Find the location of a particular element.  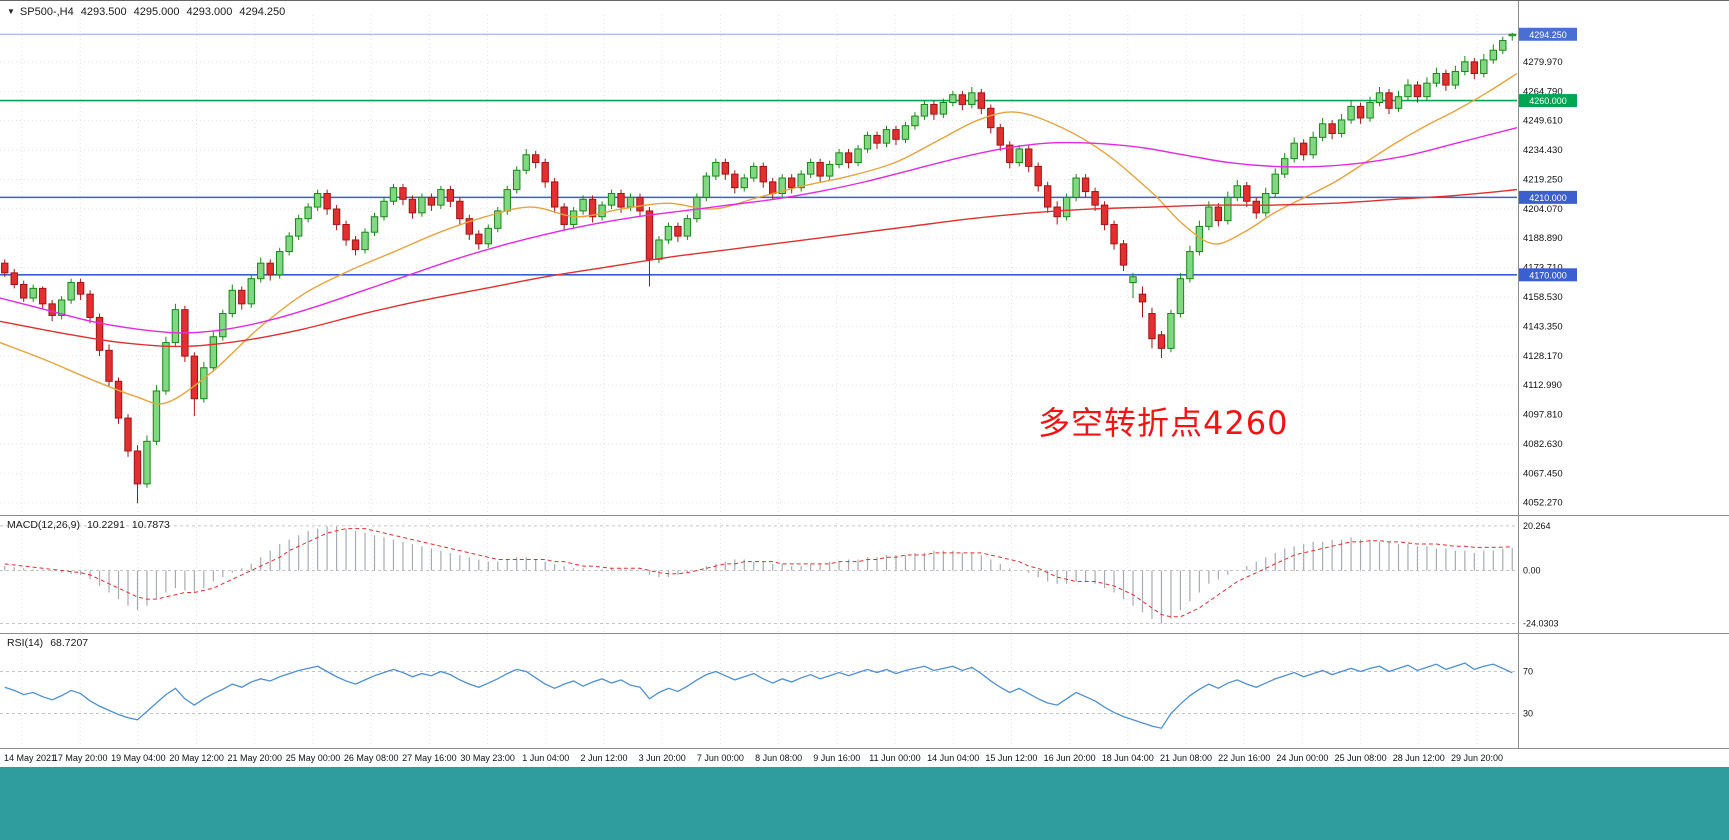

price-axis-label: 4128.170 is located at coordinates (1543, 356).